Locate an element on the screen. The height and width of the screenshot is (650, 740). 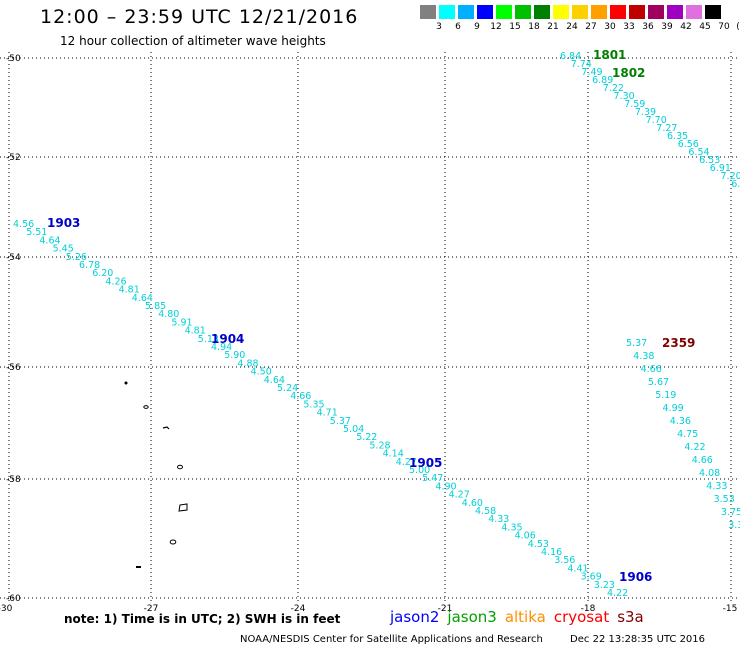
swh-value-jason2: 5.51 is located at coordinates (36, 232).